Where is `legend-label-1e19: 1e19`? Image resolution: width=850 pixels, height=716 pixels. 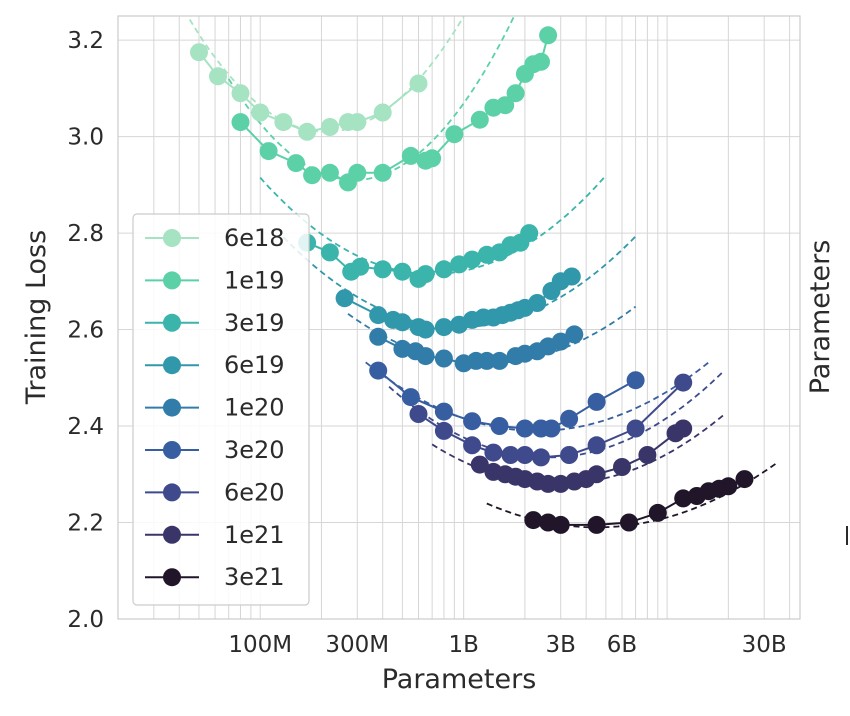
legend-label-1e19: 1e19 is located at coordinates (254, 280).